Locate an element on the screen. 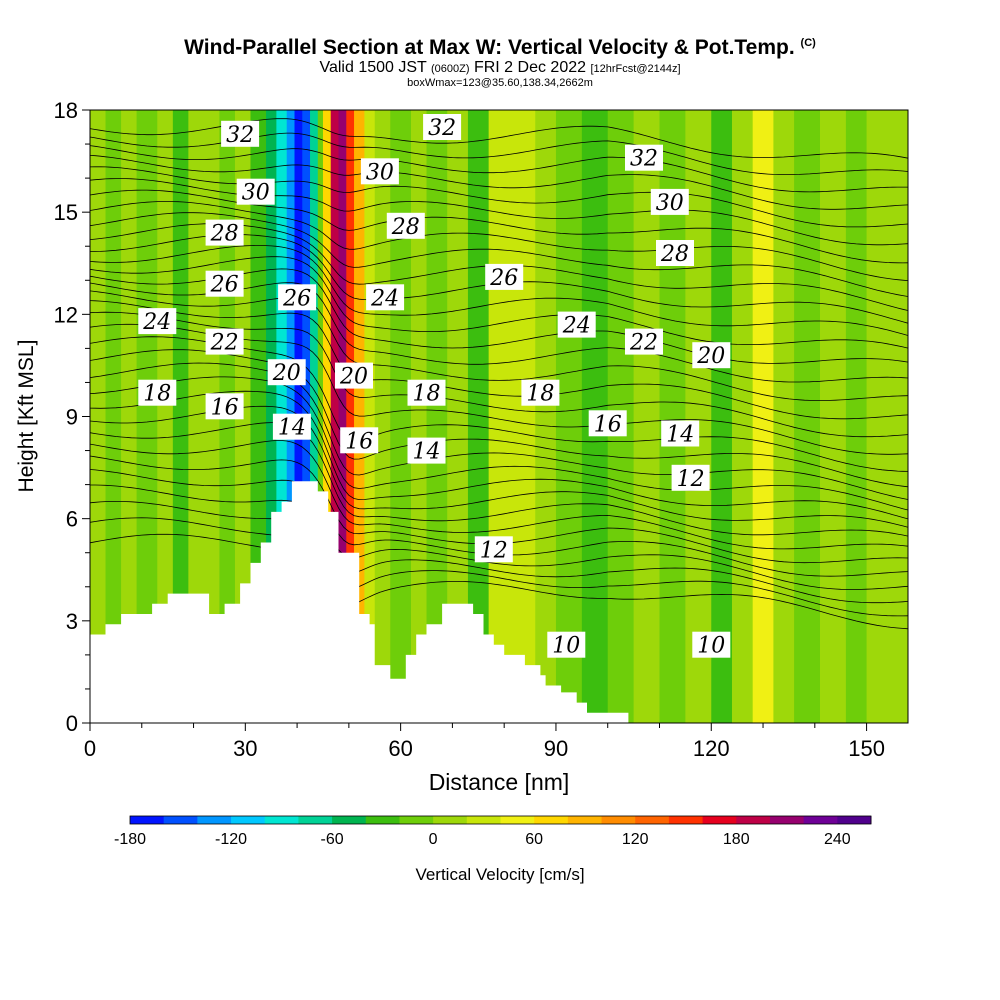 Image resolution: width=1000 pixels, height=1000 pixels. contour-label-text: 14 is located at coordinates (292, 428).